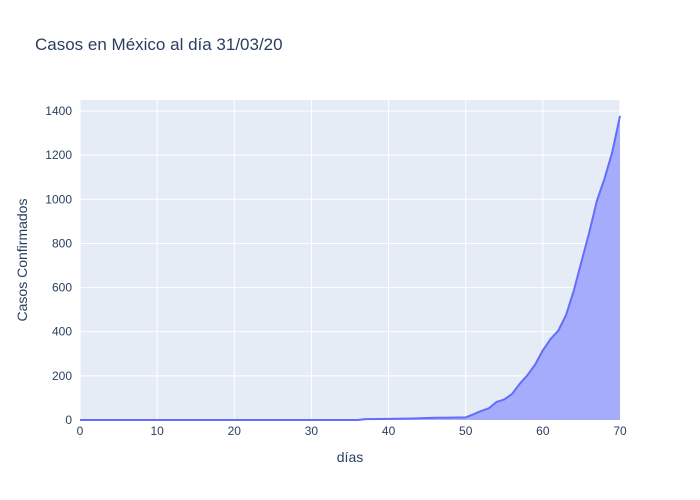 The image size is (700, 500). What do you see at coordinates (620, 431) in the screenshot?
I see `x-tick-label: 70` at bounding box center [620, 431].